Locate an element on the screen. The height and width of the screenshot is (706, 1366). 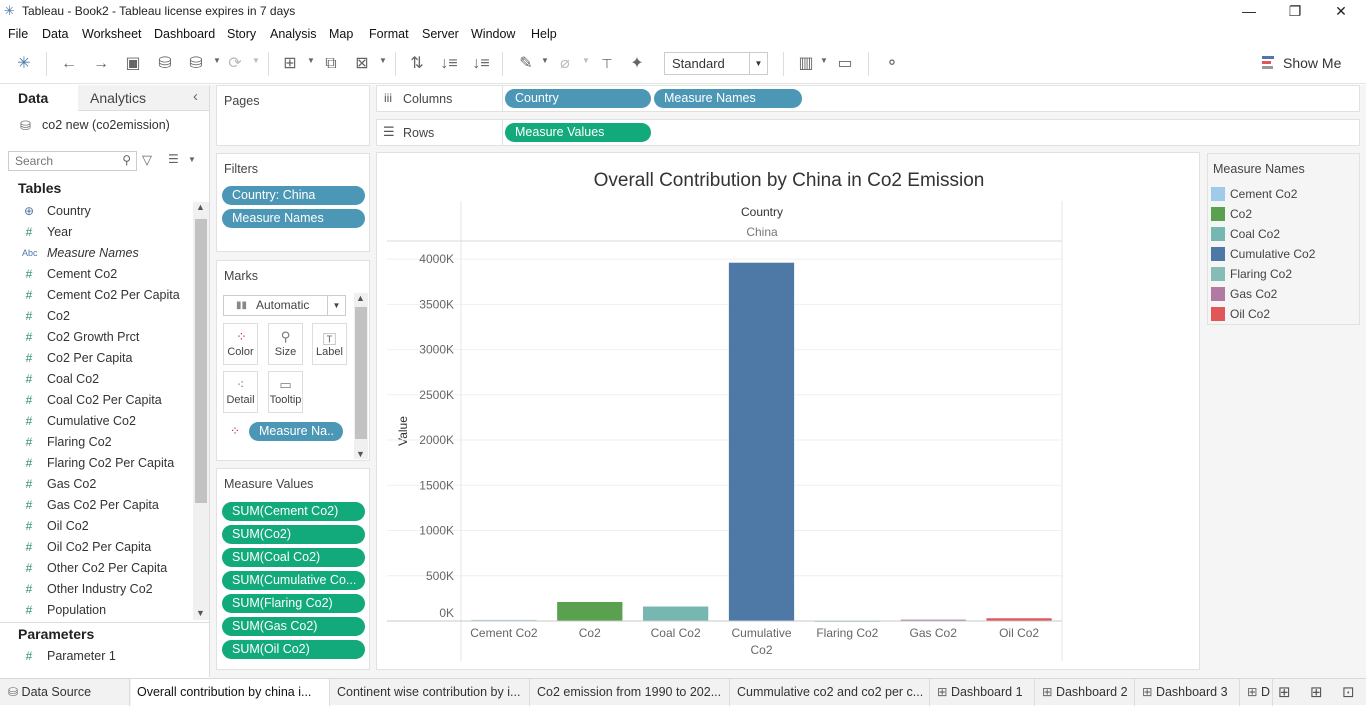
new-dashboard-icon: ⊞ is located at coordinates (1316, 692).